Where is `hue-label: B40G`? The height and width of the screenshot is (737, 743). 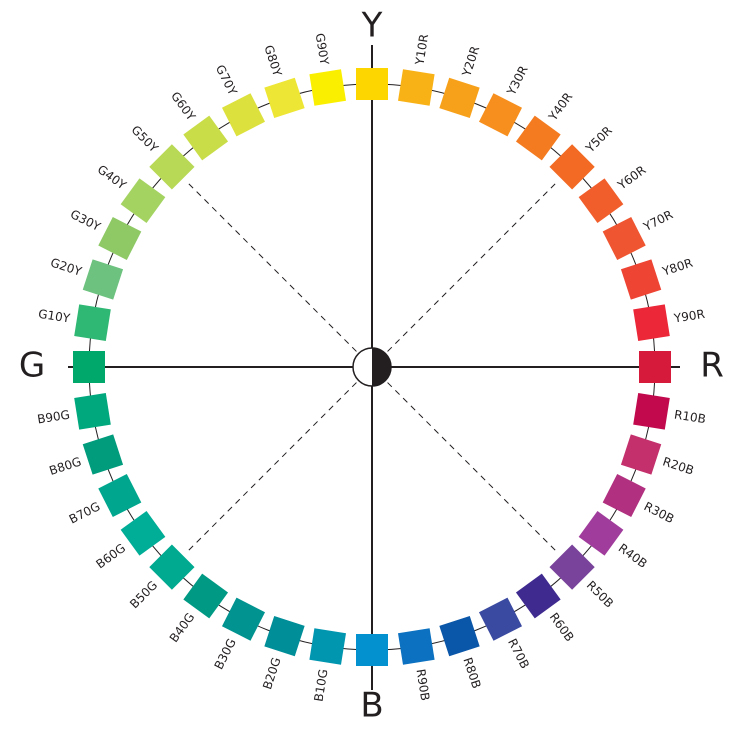
hue-label: B40G is located at coordinates (182, 627).